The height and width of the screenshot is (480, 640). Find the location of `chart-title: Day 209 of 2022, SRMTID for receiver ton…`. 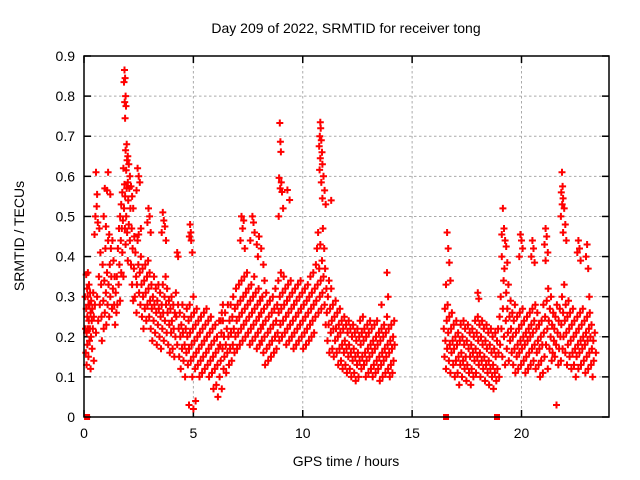

chart-title: Day 209 of 2022, SRMTID for receiver ton… is located at coordinates (345, 28).